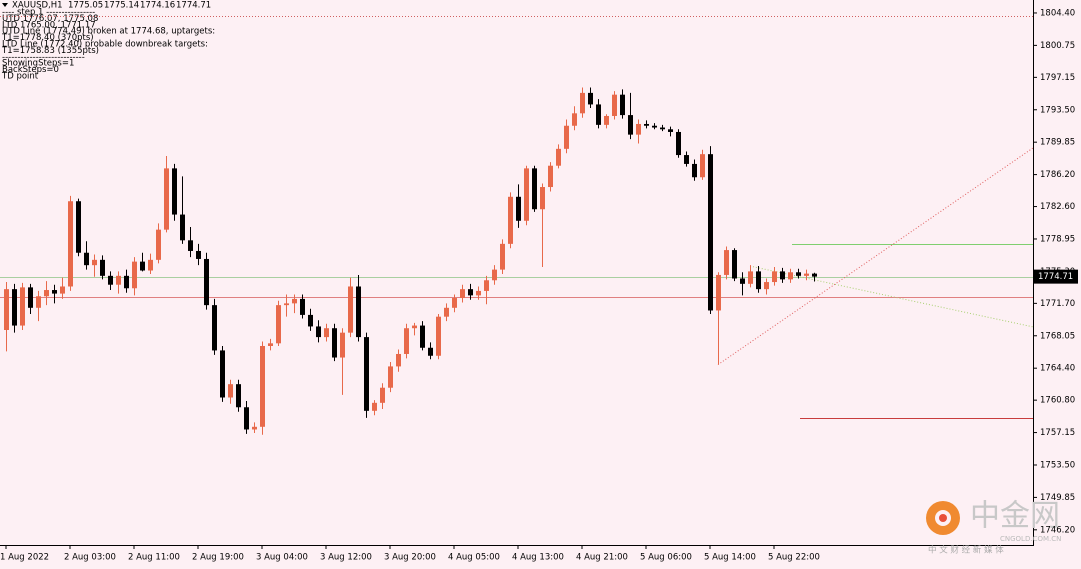 This screenshot has width=1081, height=569. I want to click on price-tag, so click(1056, 276).